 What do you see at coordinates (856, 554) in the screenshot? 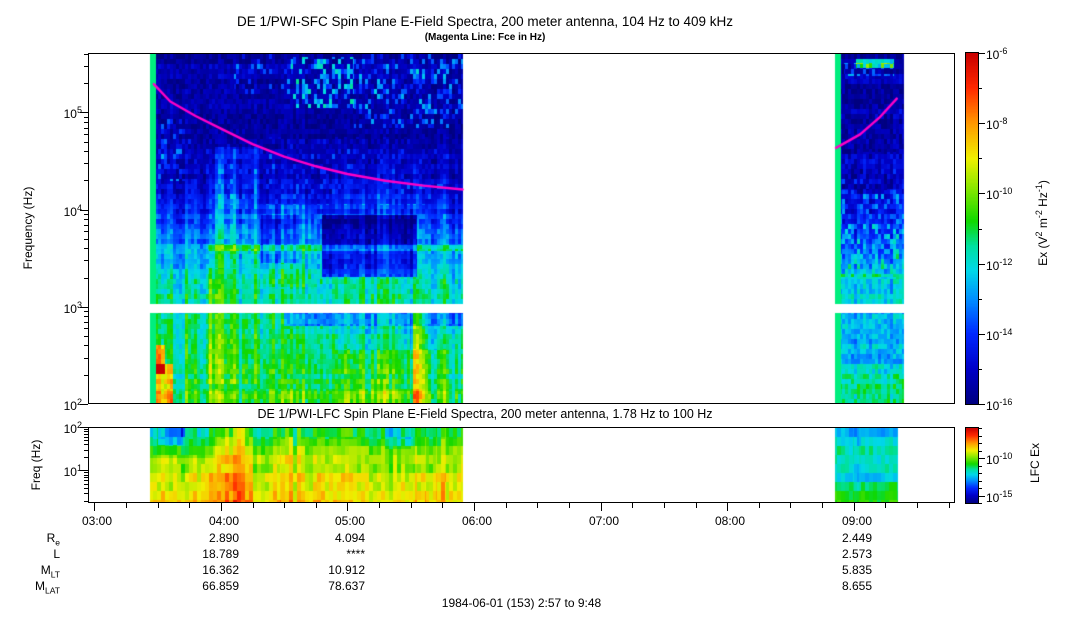
I see `ephemeris-value: 2.573` at bounding box center [856, 554].